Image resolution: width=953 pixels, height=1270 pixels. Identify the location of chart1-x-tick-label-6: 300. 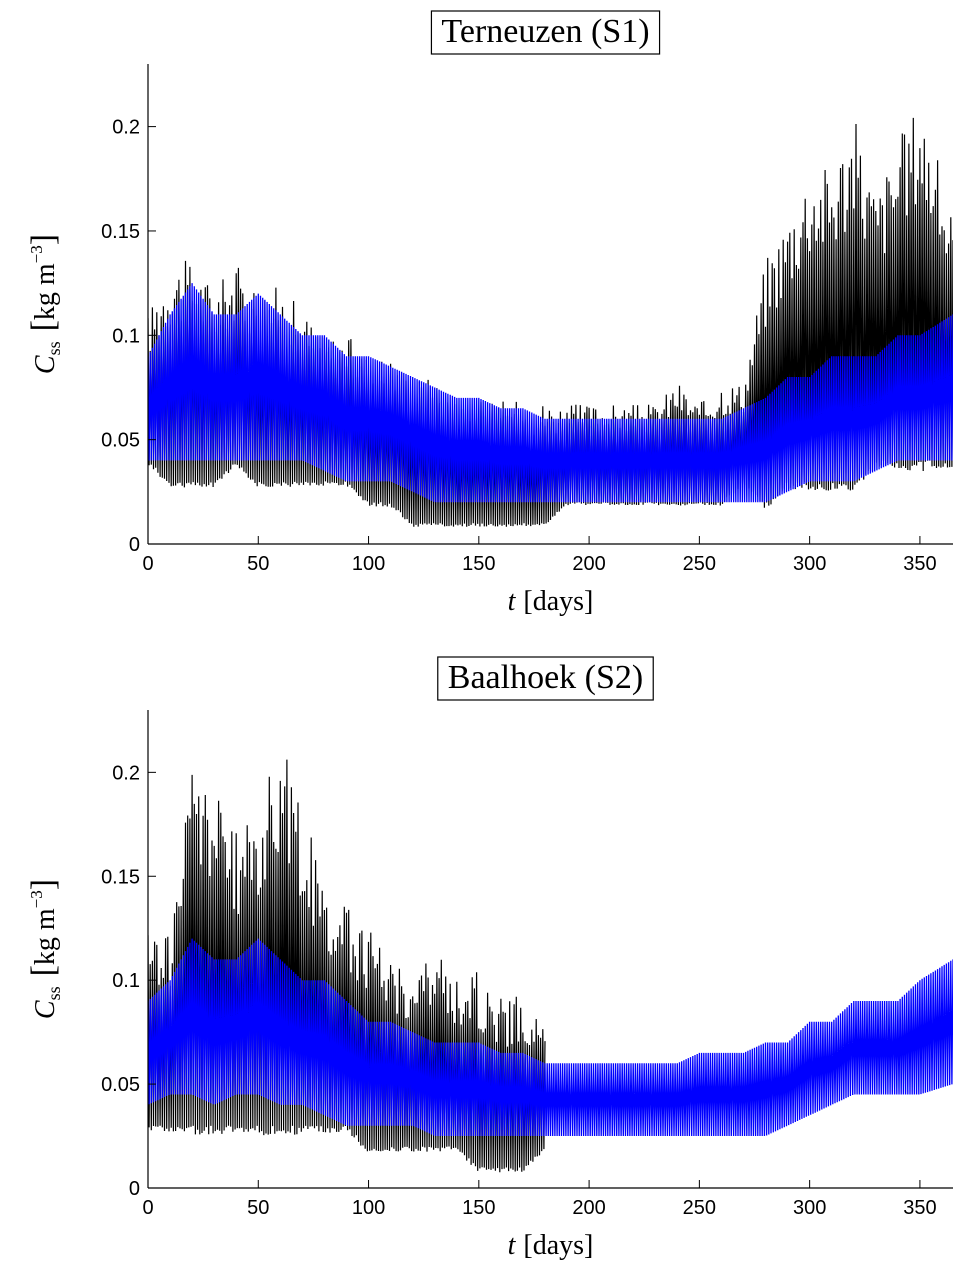
(809, 1208).